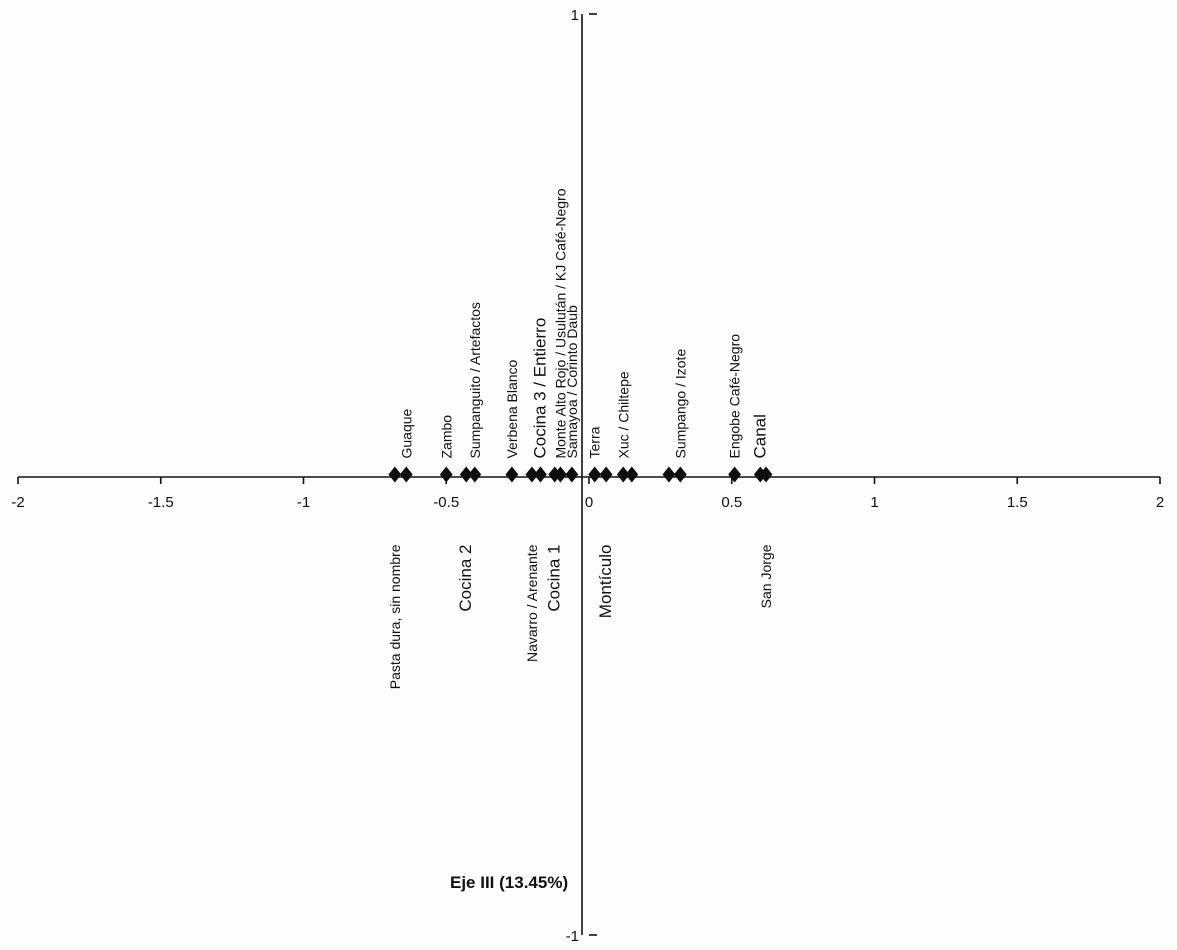  What do you see at coordinates (406, 433) in the screenshot?
I see `data-point-label: Guaque` at bounding box center [406, 433].